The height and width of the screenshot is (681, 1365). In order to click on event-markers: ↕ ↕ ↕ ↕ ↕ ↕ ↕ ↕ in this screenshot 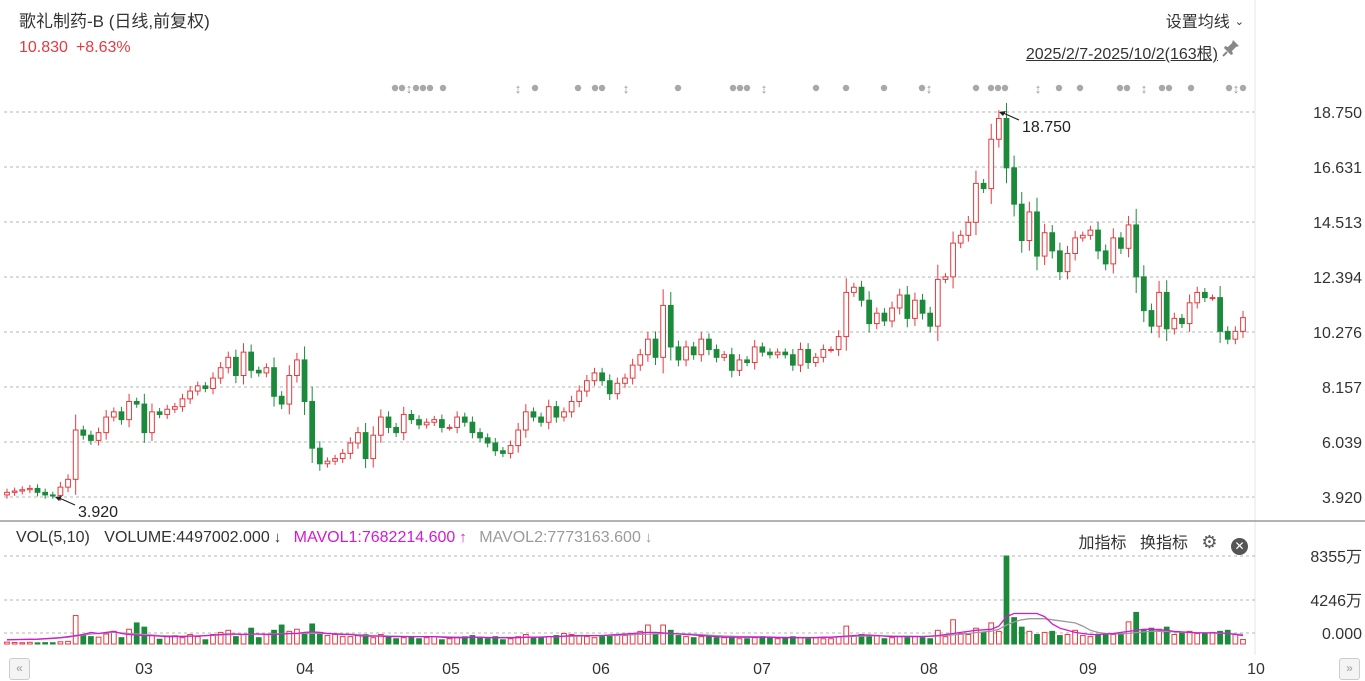, I will do `click(819, 88)`.